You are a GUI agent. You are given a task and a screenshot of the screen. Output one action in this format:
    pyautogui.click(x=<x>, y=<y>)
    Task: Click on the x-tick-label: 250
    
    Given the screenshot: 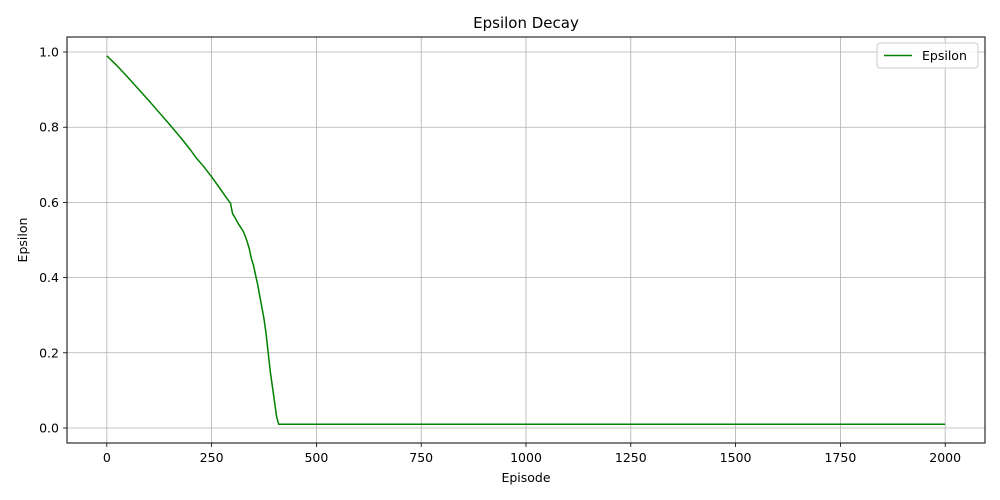 What is the action you would take?
    pyautogui.click(x=212, y=457)
    